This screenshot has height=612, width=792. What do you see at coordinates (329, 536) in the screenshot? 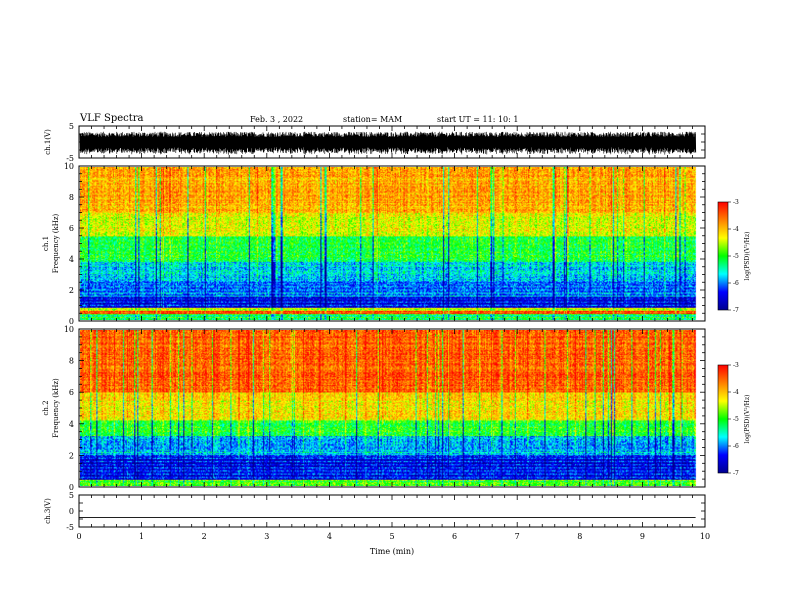
I see `x-tick-label: 4` at bounding box center [329, 536].